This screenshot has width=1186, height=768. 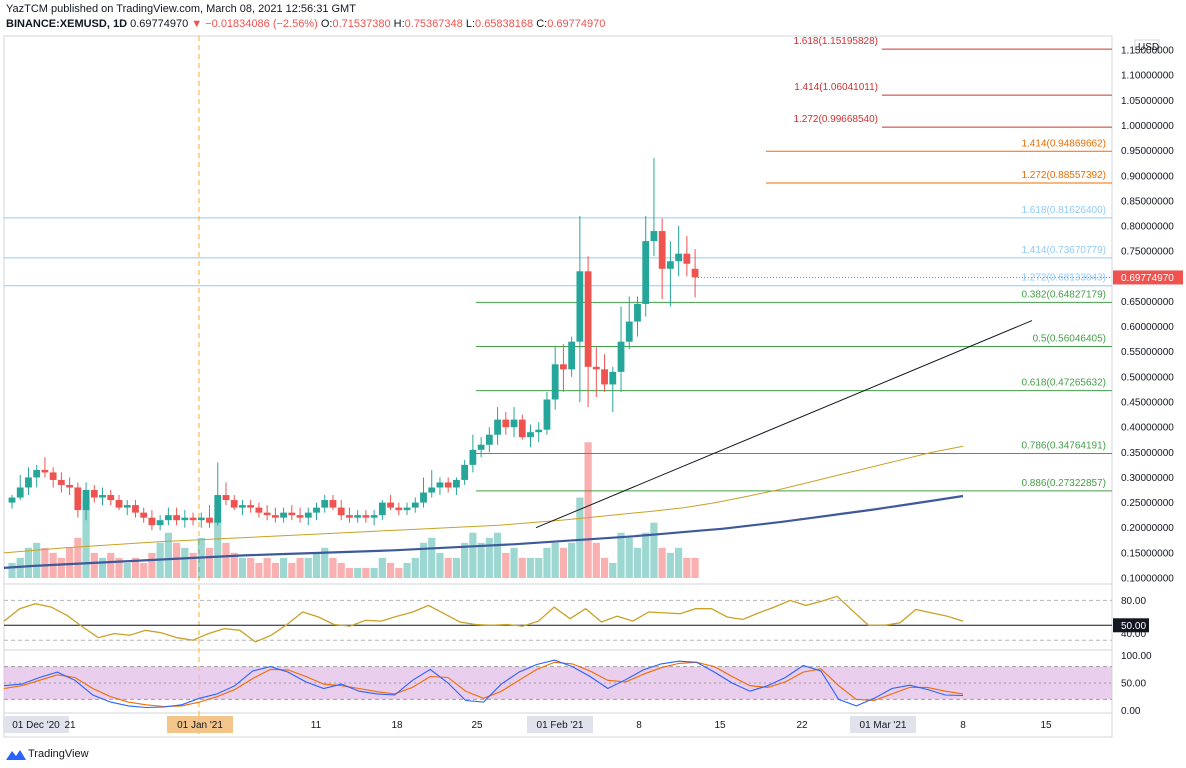 I want to click on y-tick-label: 0.15000000, so click(x=1147, y=553).